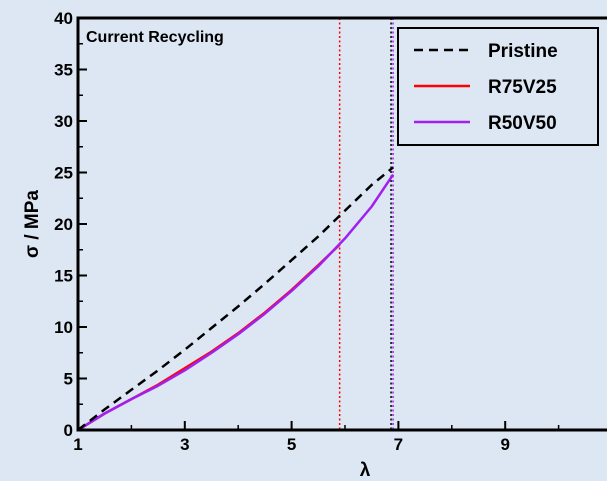 The image size is (607, 481). Describe the element at coordinates (63, 70) in the screenshot. I see `y-tick-label: 35` at that location.